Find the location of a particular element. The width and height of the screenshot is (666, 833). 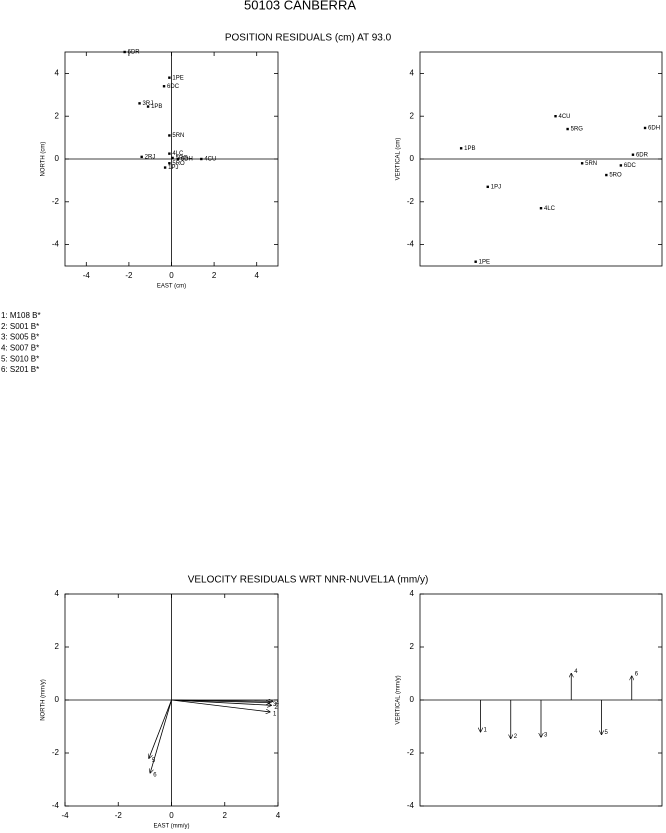

site-label: 3: S005 B* is located at coordinates (20, 337).